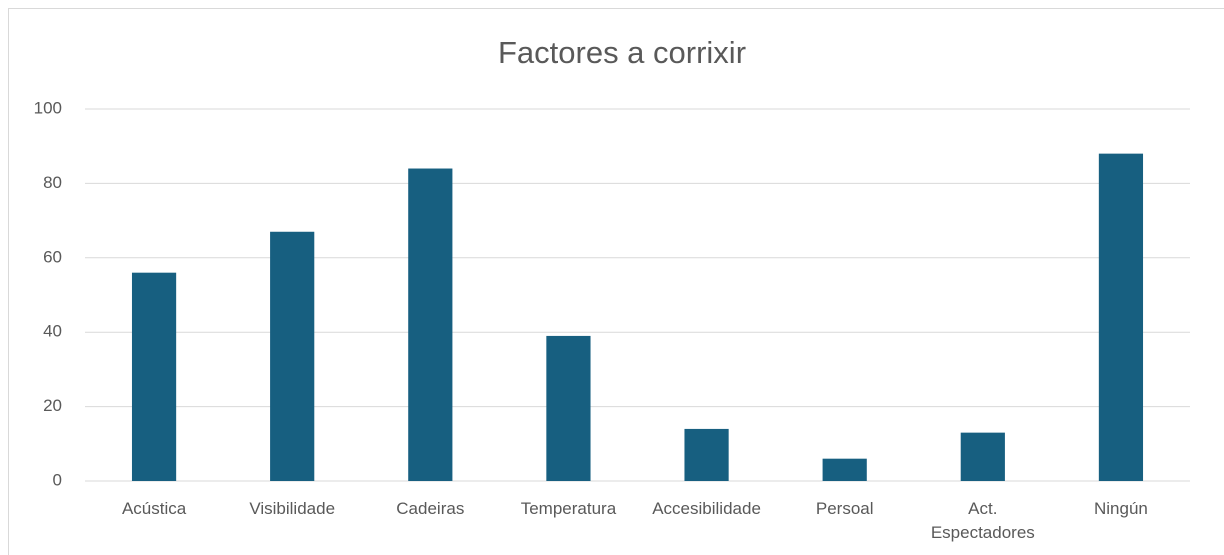 Image resolution: width=1224 pixels, height=555 pixels. I want to click on y-tick-label: 40, so click(52, 331).